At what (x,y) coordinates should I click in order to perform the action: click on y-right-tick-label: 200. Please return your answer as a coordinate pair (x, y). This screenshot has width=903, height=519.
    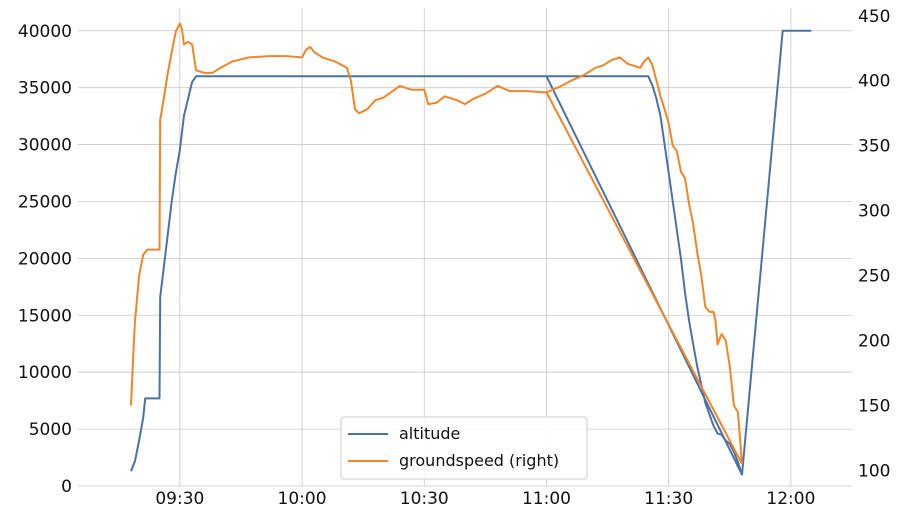
    Looking at the image, I should click on (874, 342).